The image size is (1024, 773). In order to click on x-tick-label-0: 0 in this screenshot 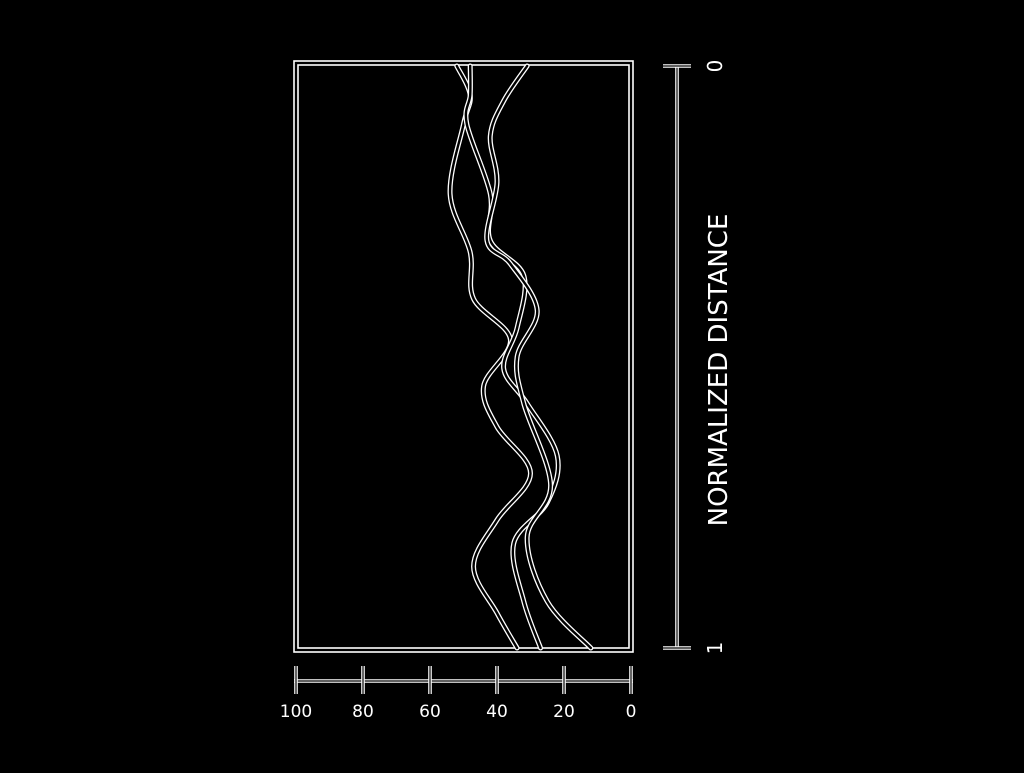, I will do `click(631, 712)`.